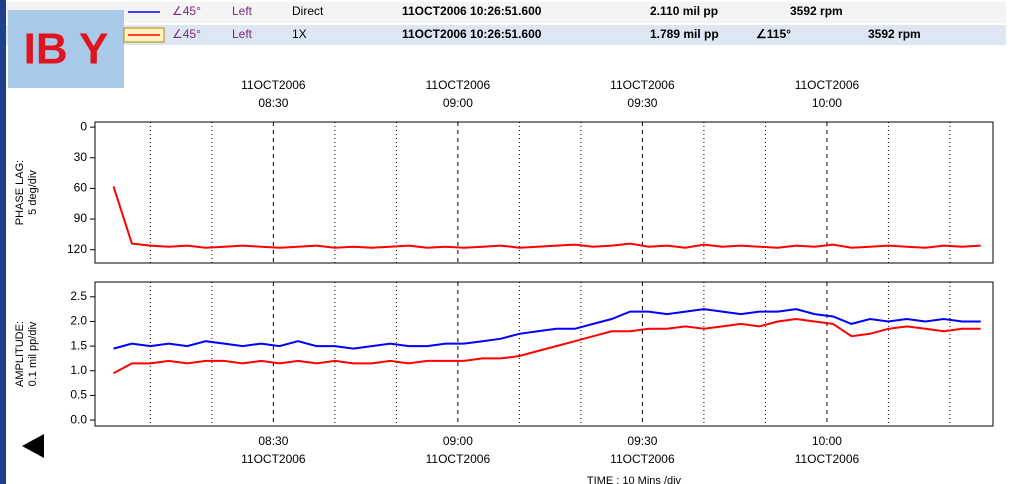 The height and width of the screenshot is (484, 1012). I want to click on y-tick-label: 120, so click(77, 249).